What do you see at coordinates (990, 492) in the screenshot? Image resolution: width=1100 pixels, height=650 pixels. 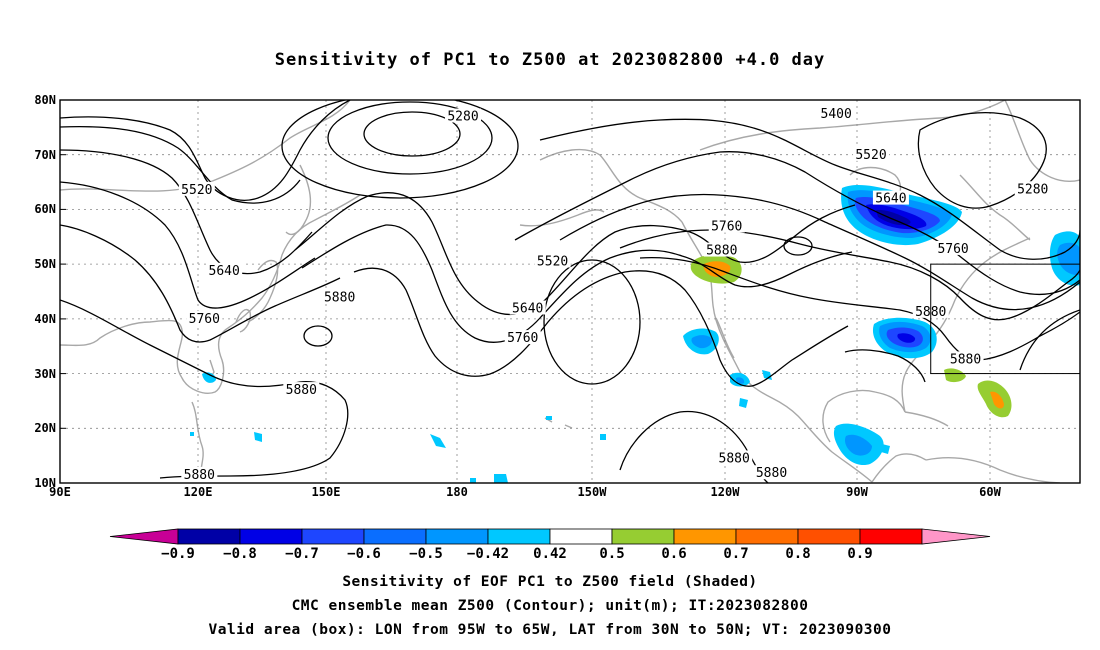 I see `lon-label-60w: 60W` at bounding box center [990, 492].